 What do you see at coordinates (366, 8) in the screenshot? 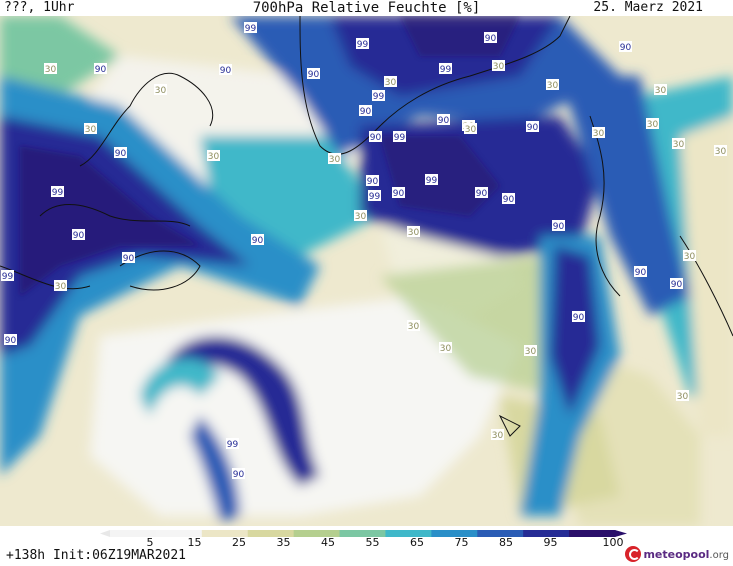
I see `map-title: 700hPa Relative Feuchte [%]` at bounding box center [366, 8].